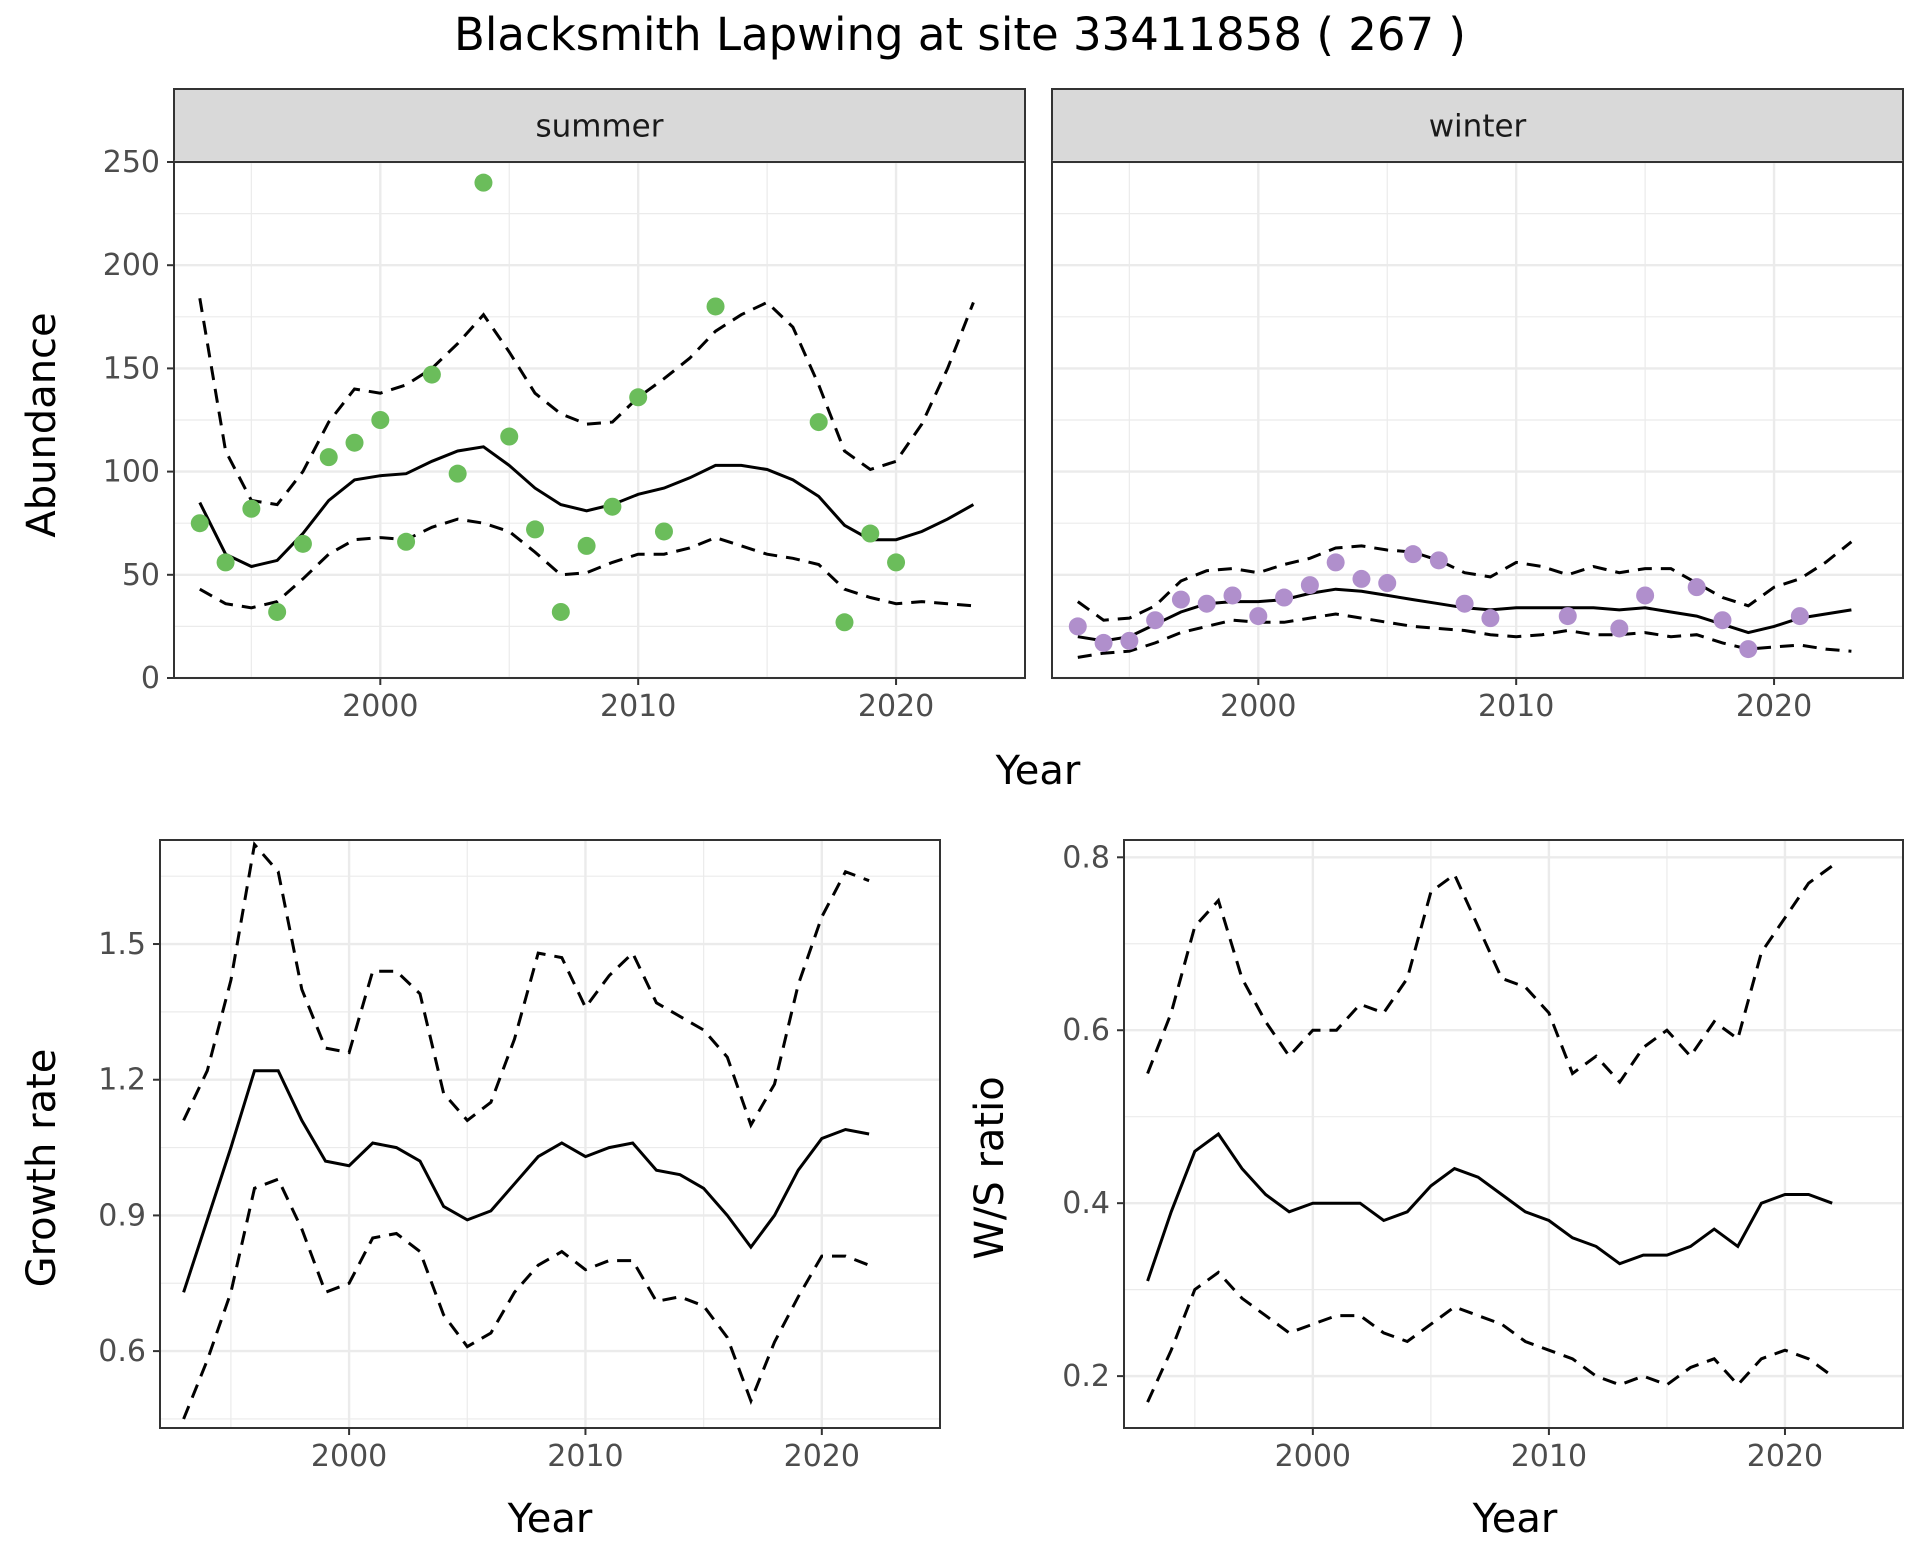 This screenshot has width=1920, height=1560. What do you see at coordinates (1086, 1203) in the screenshot?
I see `y-tick-label: 0.4` at bounding box center [1086, 1203].